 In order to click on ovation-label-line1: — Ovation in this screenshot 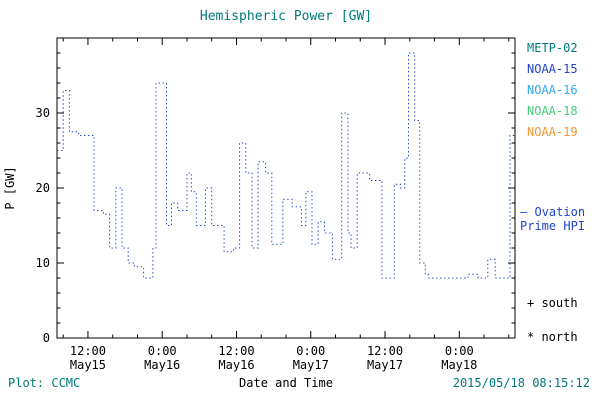, I will do `click(552, 212)`.